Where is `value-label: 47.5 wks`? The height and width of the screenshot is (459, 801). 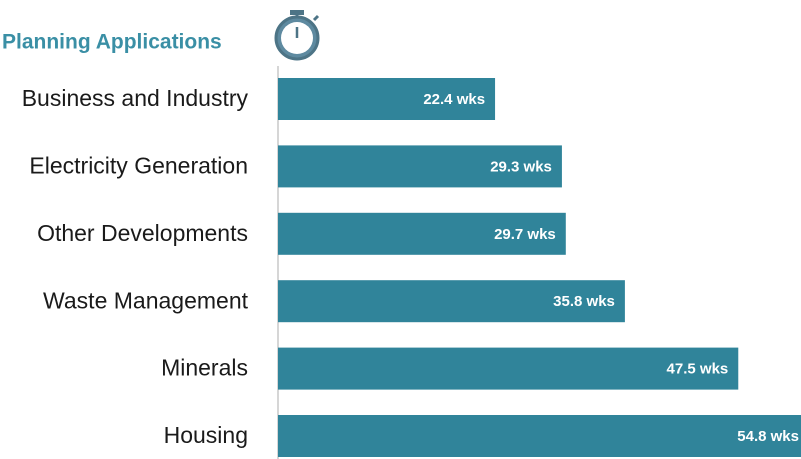
value-label: 47.5 wks is located at coordinates (698, 369).